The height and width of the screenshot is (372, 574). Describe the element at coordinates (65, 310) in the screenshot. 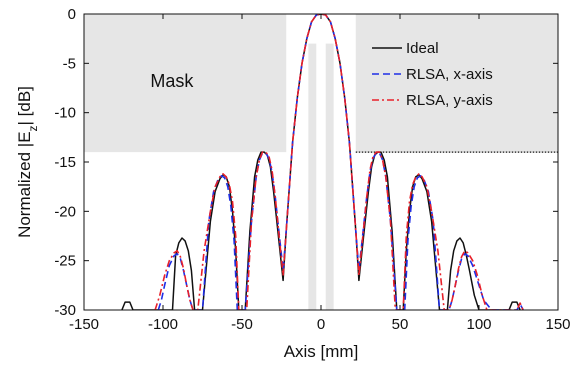

I see `y-tick-label: -30` at that location.